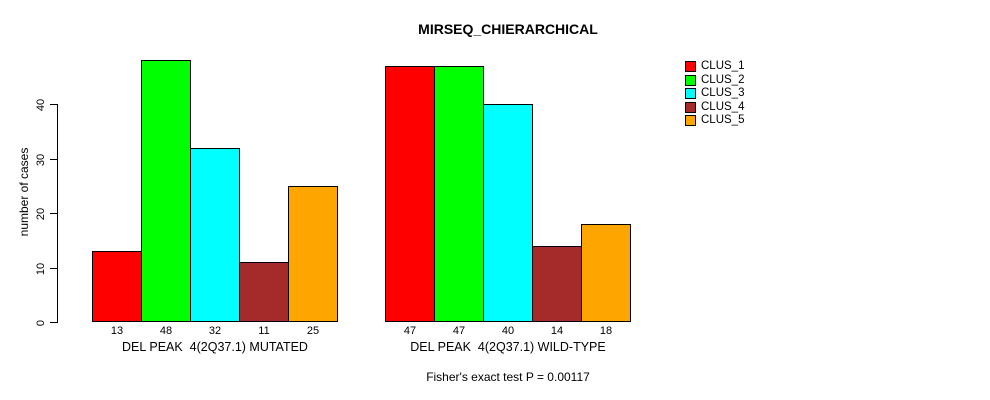  I want to click on legend-label: CLUS_3, so click(723, 93).